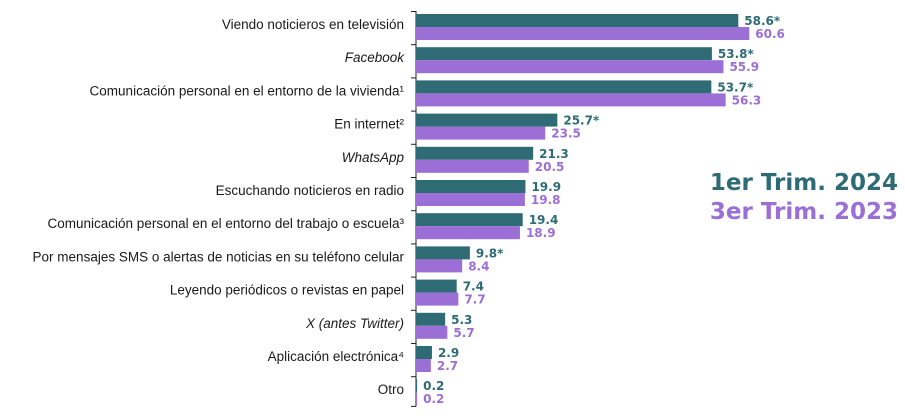 This screenshot has height=419, width=905. Describe the element at coordinates (287, 290) in the screenshot. I see `category-label: Leyendo periódicos o revistas en papel` at that location.